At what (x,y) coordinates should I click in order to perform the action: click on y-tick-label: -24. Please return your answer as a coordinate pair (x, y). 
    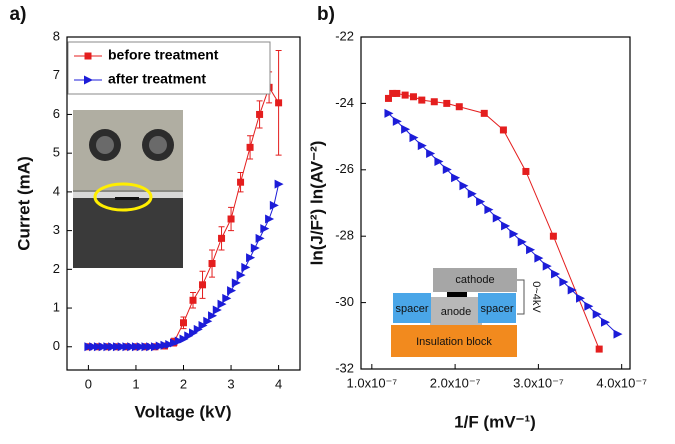
    Looking at the image, I should click on (344, 102).